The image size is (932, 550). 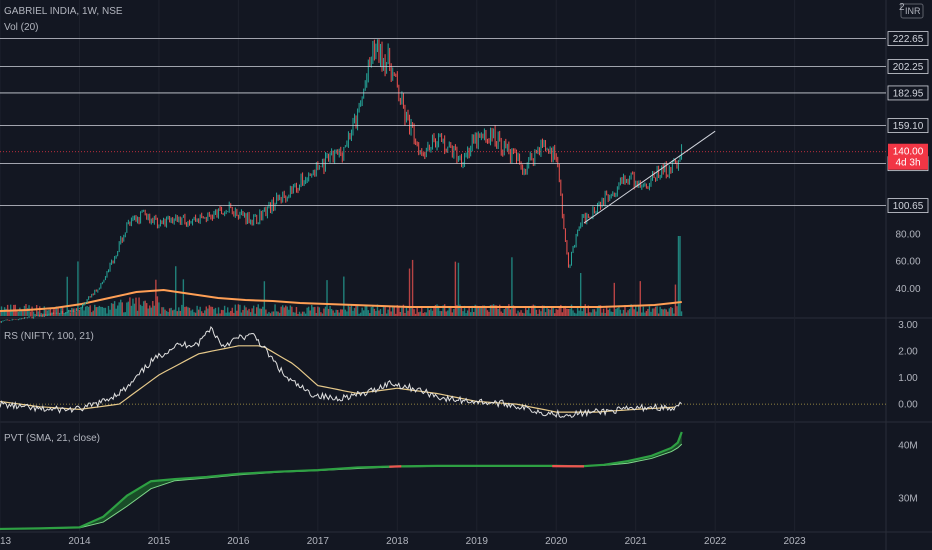 What do you see at coordinates (908, 206) in the screenshot?
I see `price-level-label: 100.65` at bounding box center [908, 206].